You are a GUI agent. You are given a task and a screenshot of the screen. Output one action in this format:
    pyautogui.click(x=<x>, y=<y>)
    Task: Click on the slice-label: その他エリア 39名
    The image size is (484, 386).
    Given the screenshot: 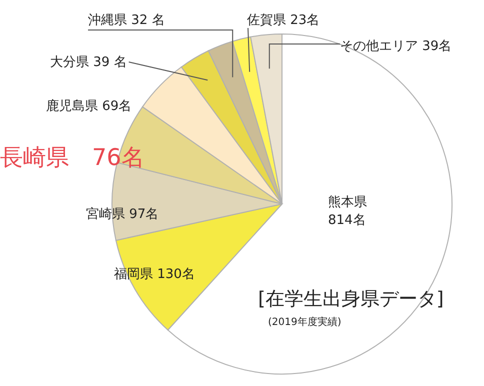 What is the action you would take?
    pyautogui.click(x=396, y=46)
    